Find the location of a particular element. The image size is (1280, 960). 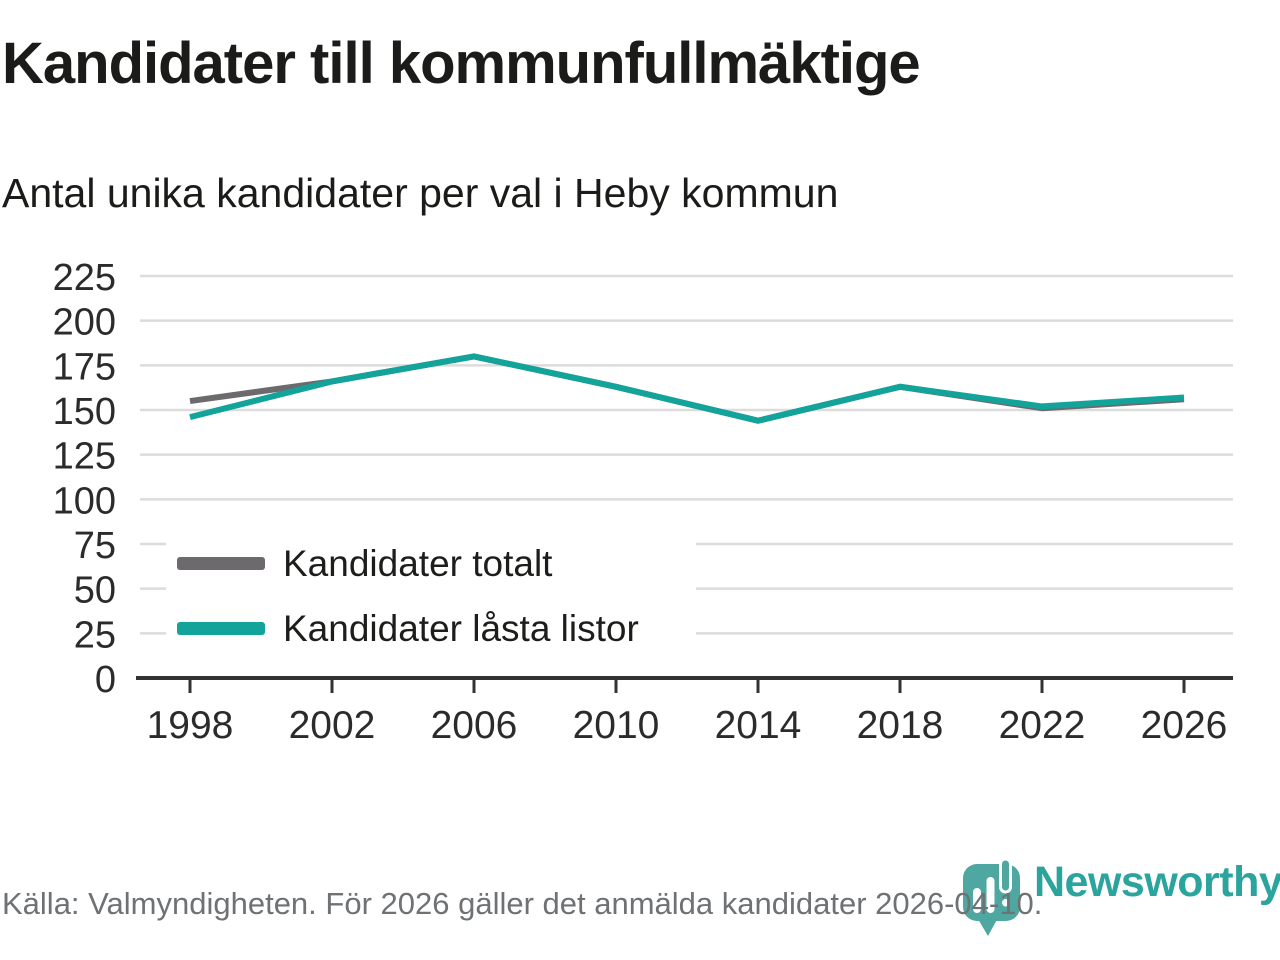

legend-swatch-locked is located at coordinates (221, 628).